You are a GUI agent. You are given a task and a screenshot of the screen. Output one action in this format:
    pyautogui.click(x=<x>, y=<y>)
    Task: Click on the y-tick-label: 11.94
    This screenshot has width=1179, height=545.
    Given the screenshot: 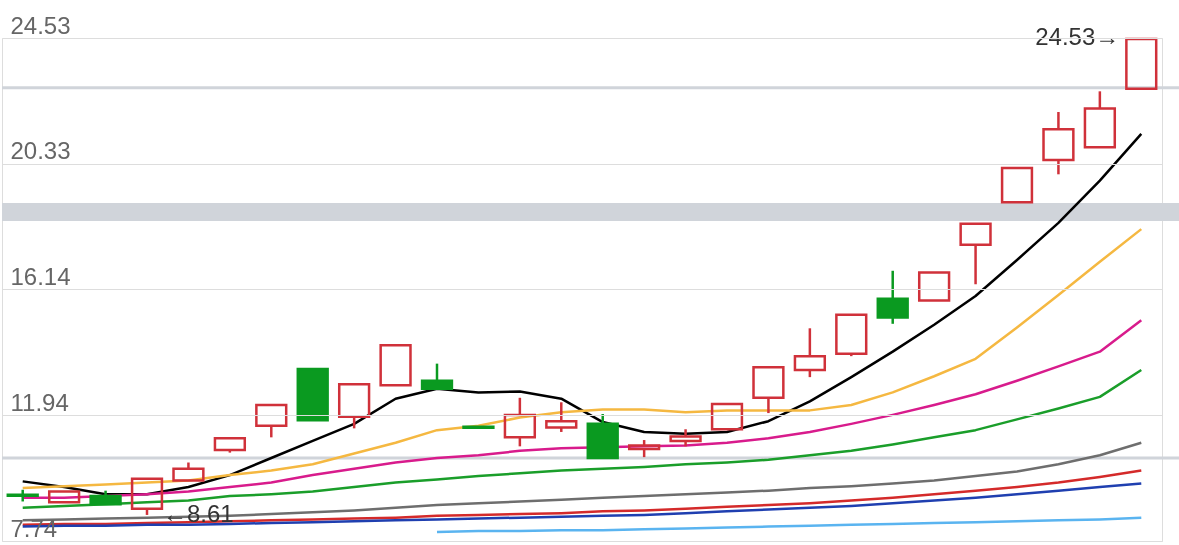 What is the action you would take?
    pyautogui.click(x=39, y=402)
    